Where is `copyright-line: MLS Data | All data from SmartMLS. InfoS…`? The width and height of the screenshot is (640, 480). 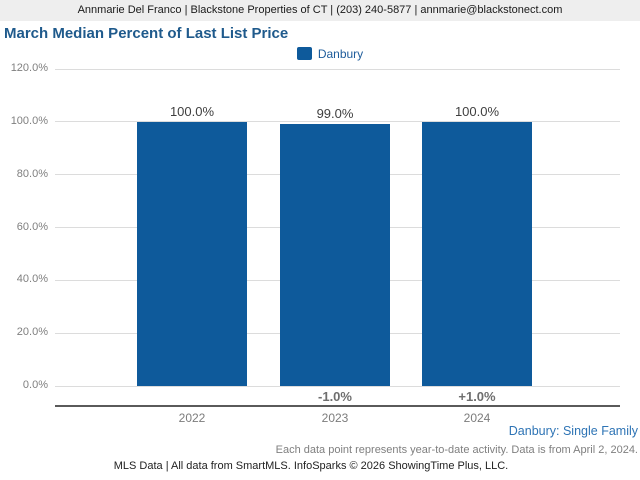
copyright-line: MLS Data | All data from SmartMLS. InfoS… is located at coordinates (311, 466).